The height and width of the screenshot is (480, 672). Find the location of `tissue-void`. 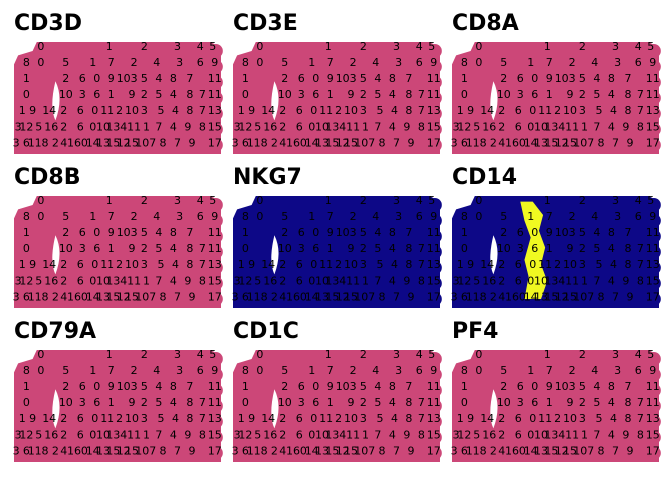

tissue-void is located at coordinates (275, 101).